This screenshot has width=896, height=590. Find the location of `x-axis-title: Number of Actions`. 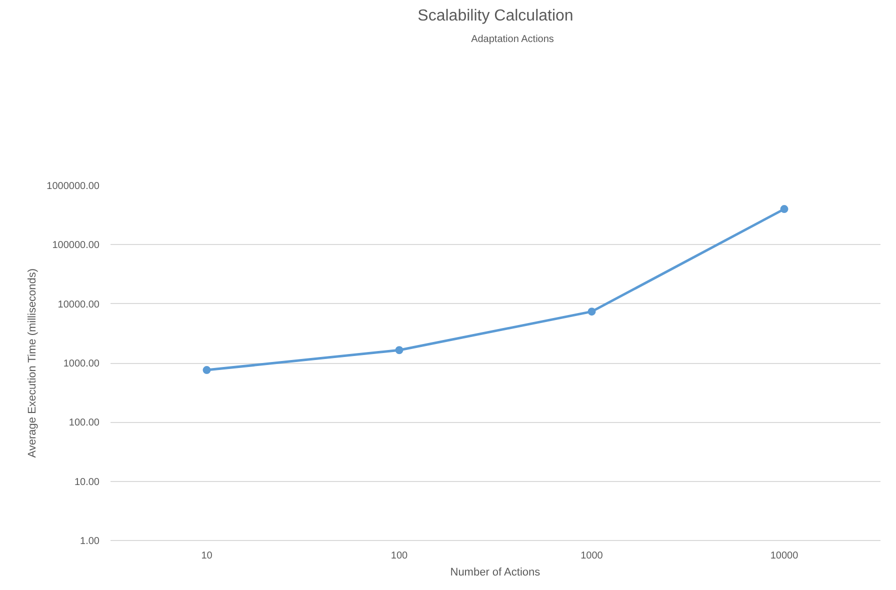

x-axis-title: Number of Actions is located at coordinates (495, 572).